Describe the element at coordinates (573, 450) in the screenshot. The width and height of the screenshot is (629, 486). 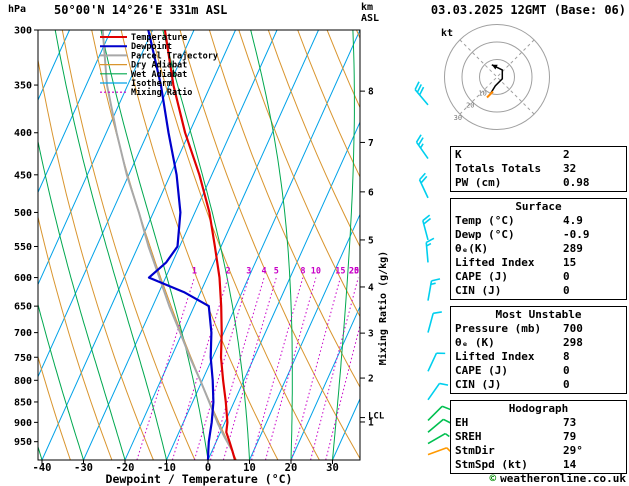
I see `panel-row-value: 29°` at that location.